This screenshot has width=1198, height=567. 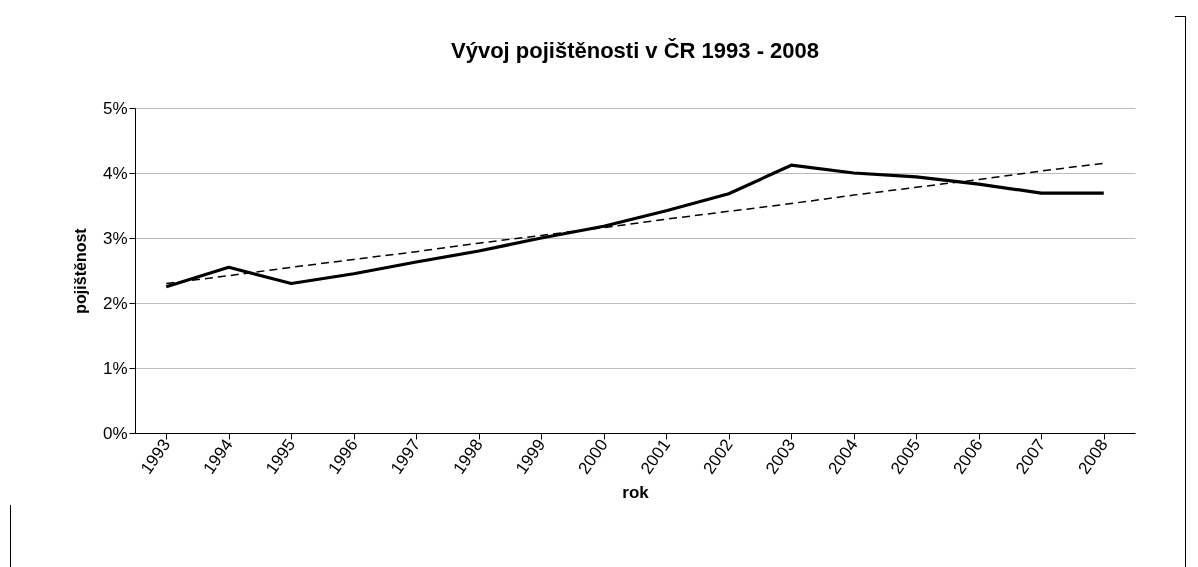 I want to click on x-axis-title: rok, so click(x=636, y=493).